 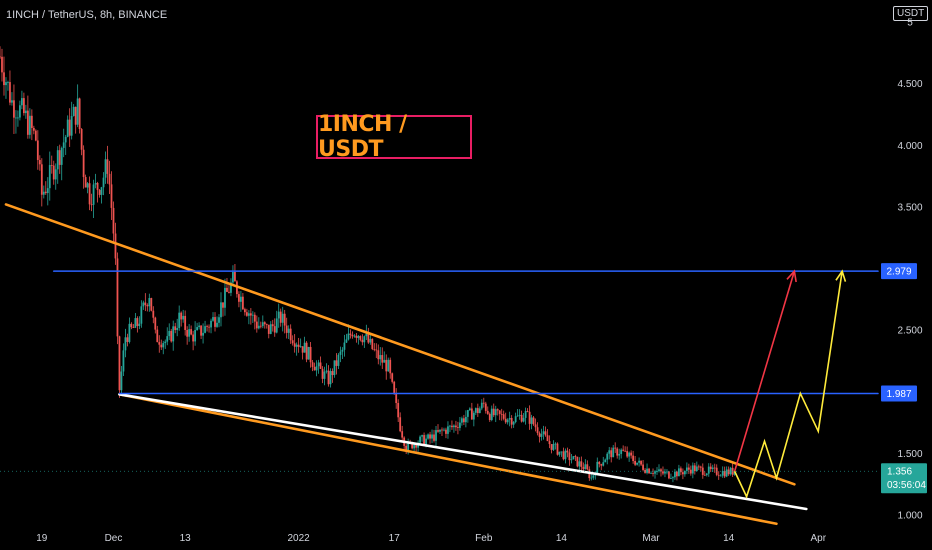 I want to click on level-price-tag: 2.979, so click(x=899, y=271).